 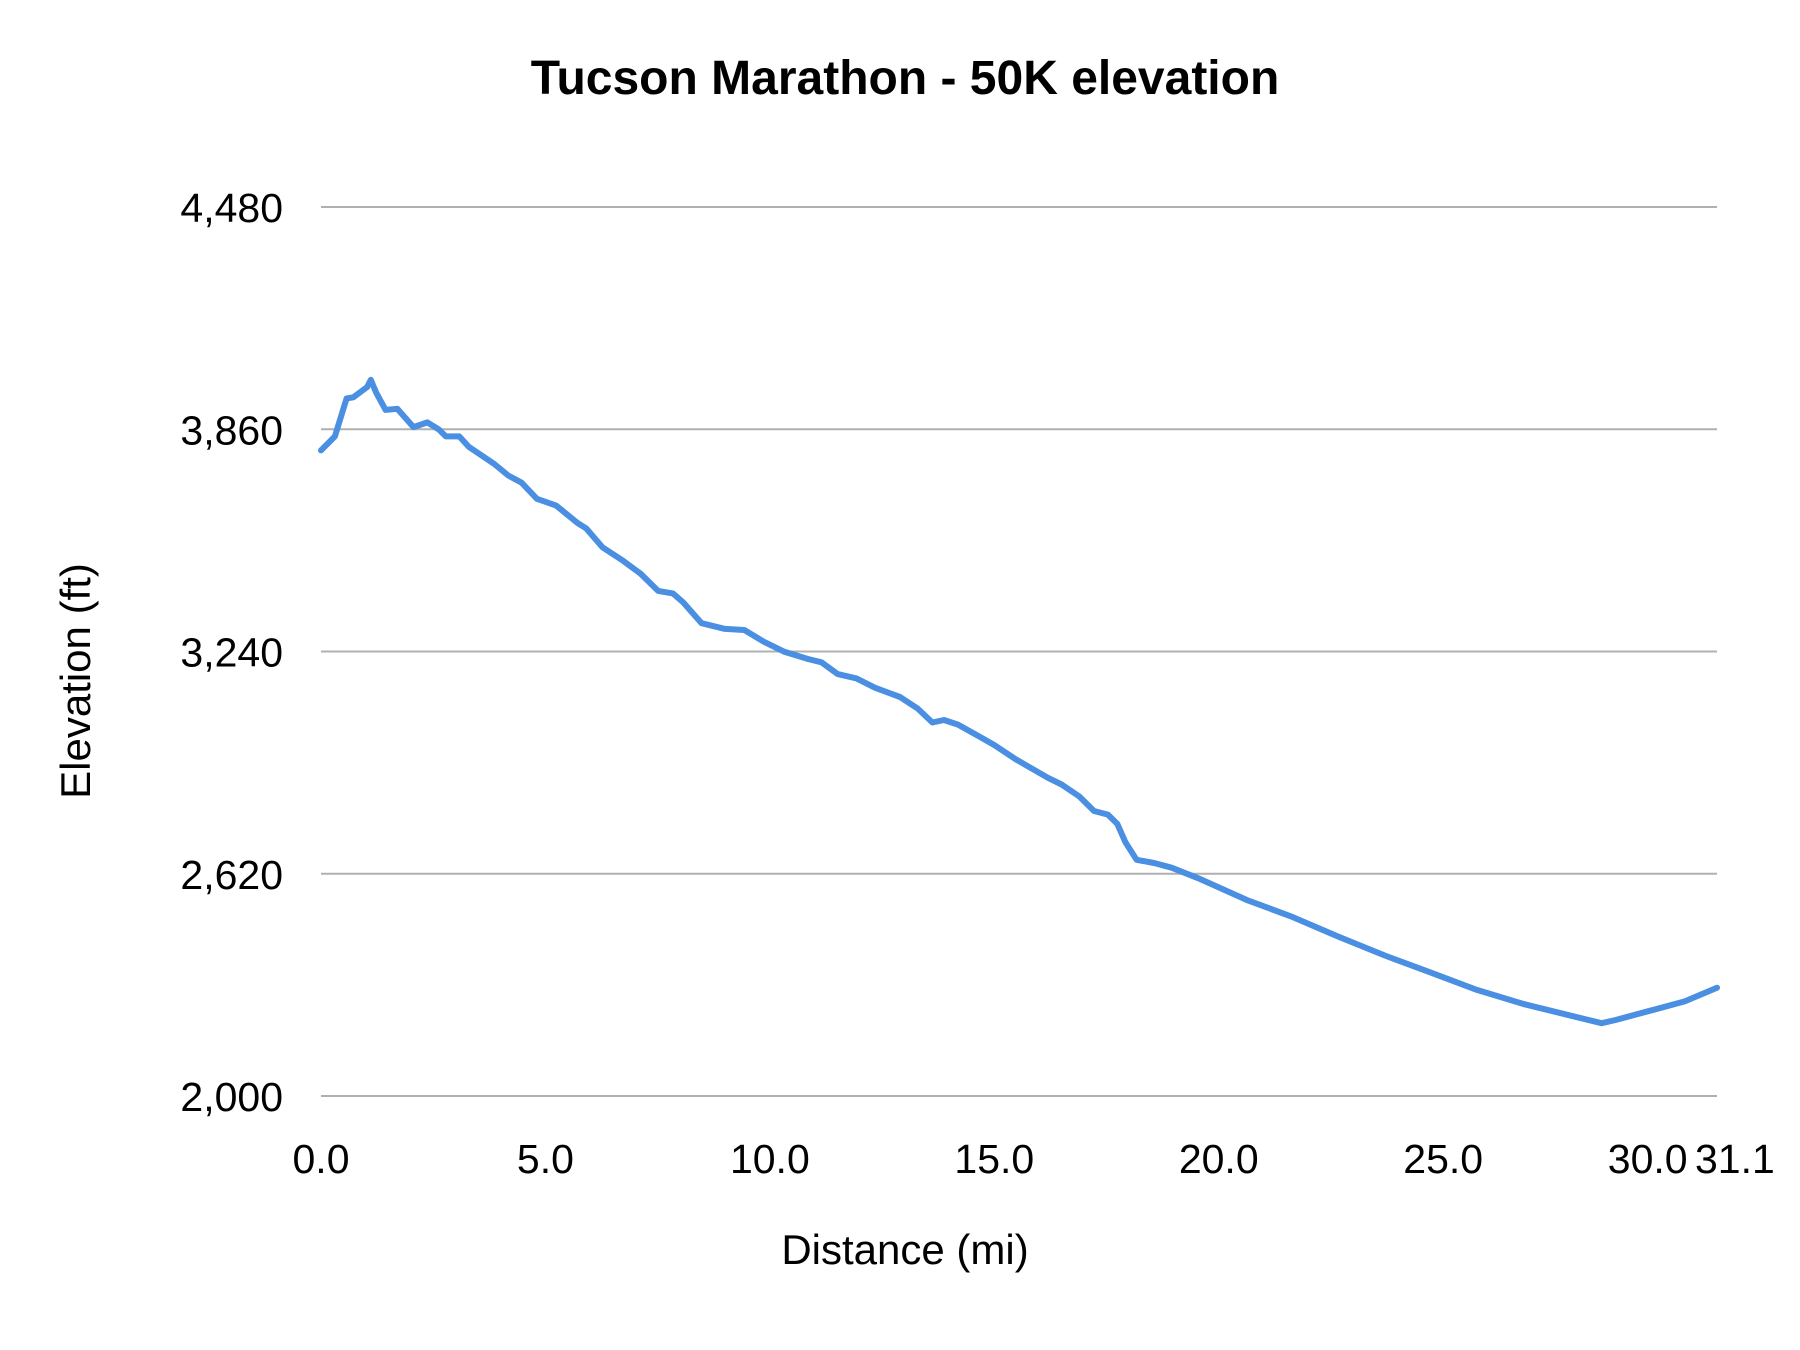 I want to click on x-tick-label: 0.0, so click(x=321, y=1159).